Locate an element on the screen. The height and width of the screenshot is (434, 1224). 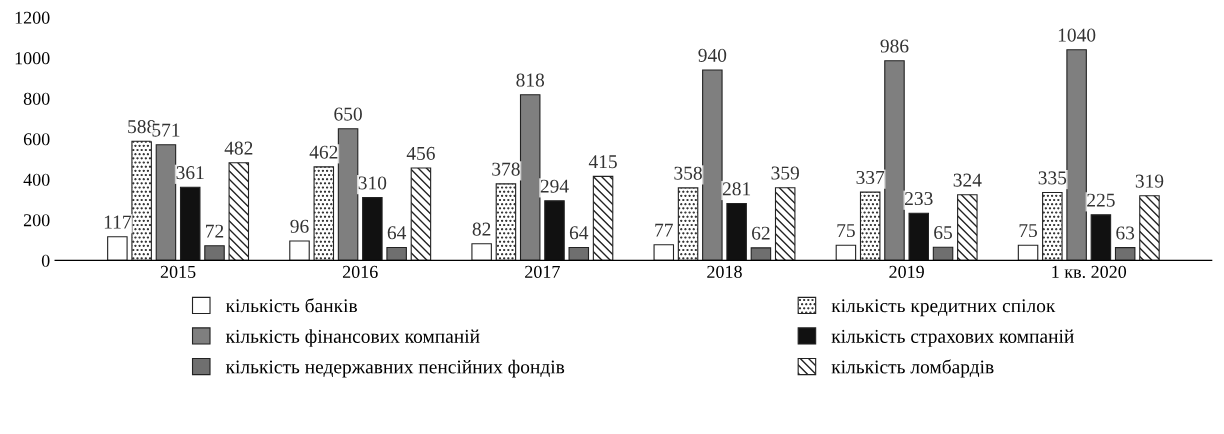
data-label: 324 is located at coordinates (967, 180).